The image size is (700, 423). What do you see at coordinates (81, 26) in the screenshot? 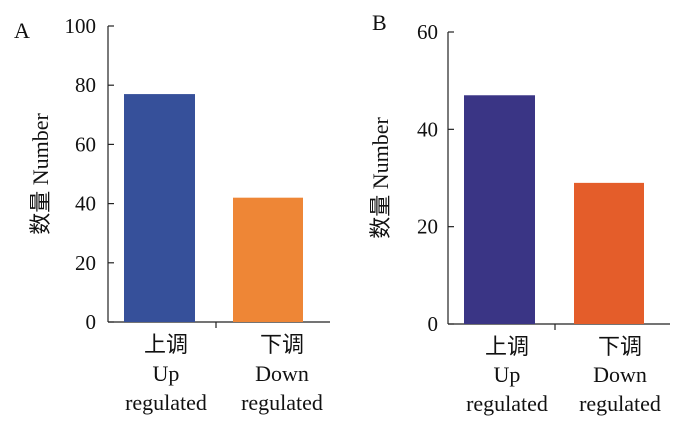
I see `y-tick-label: 100` at bounding box center [81, 26].